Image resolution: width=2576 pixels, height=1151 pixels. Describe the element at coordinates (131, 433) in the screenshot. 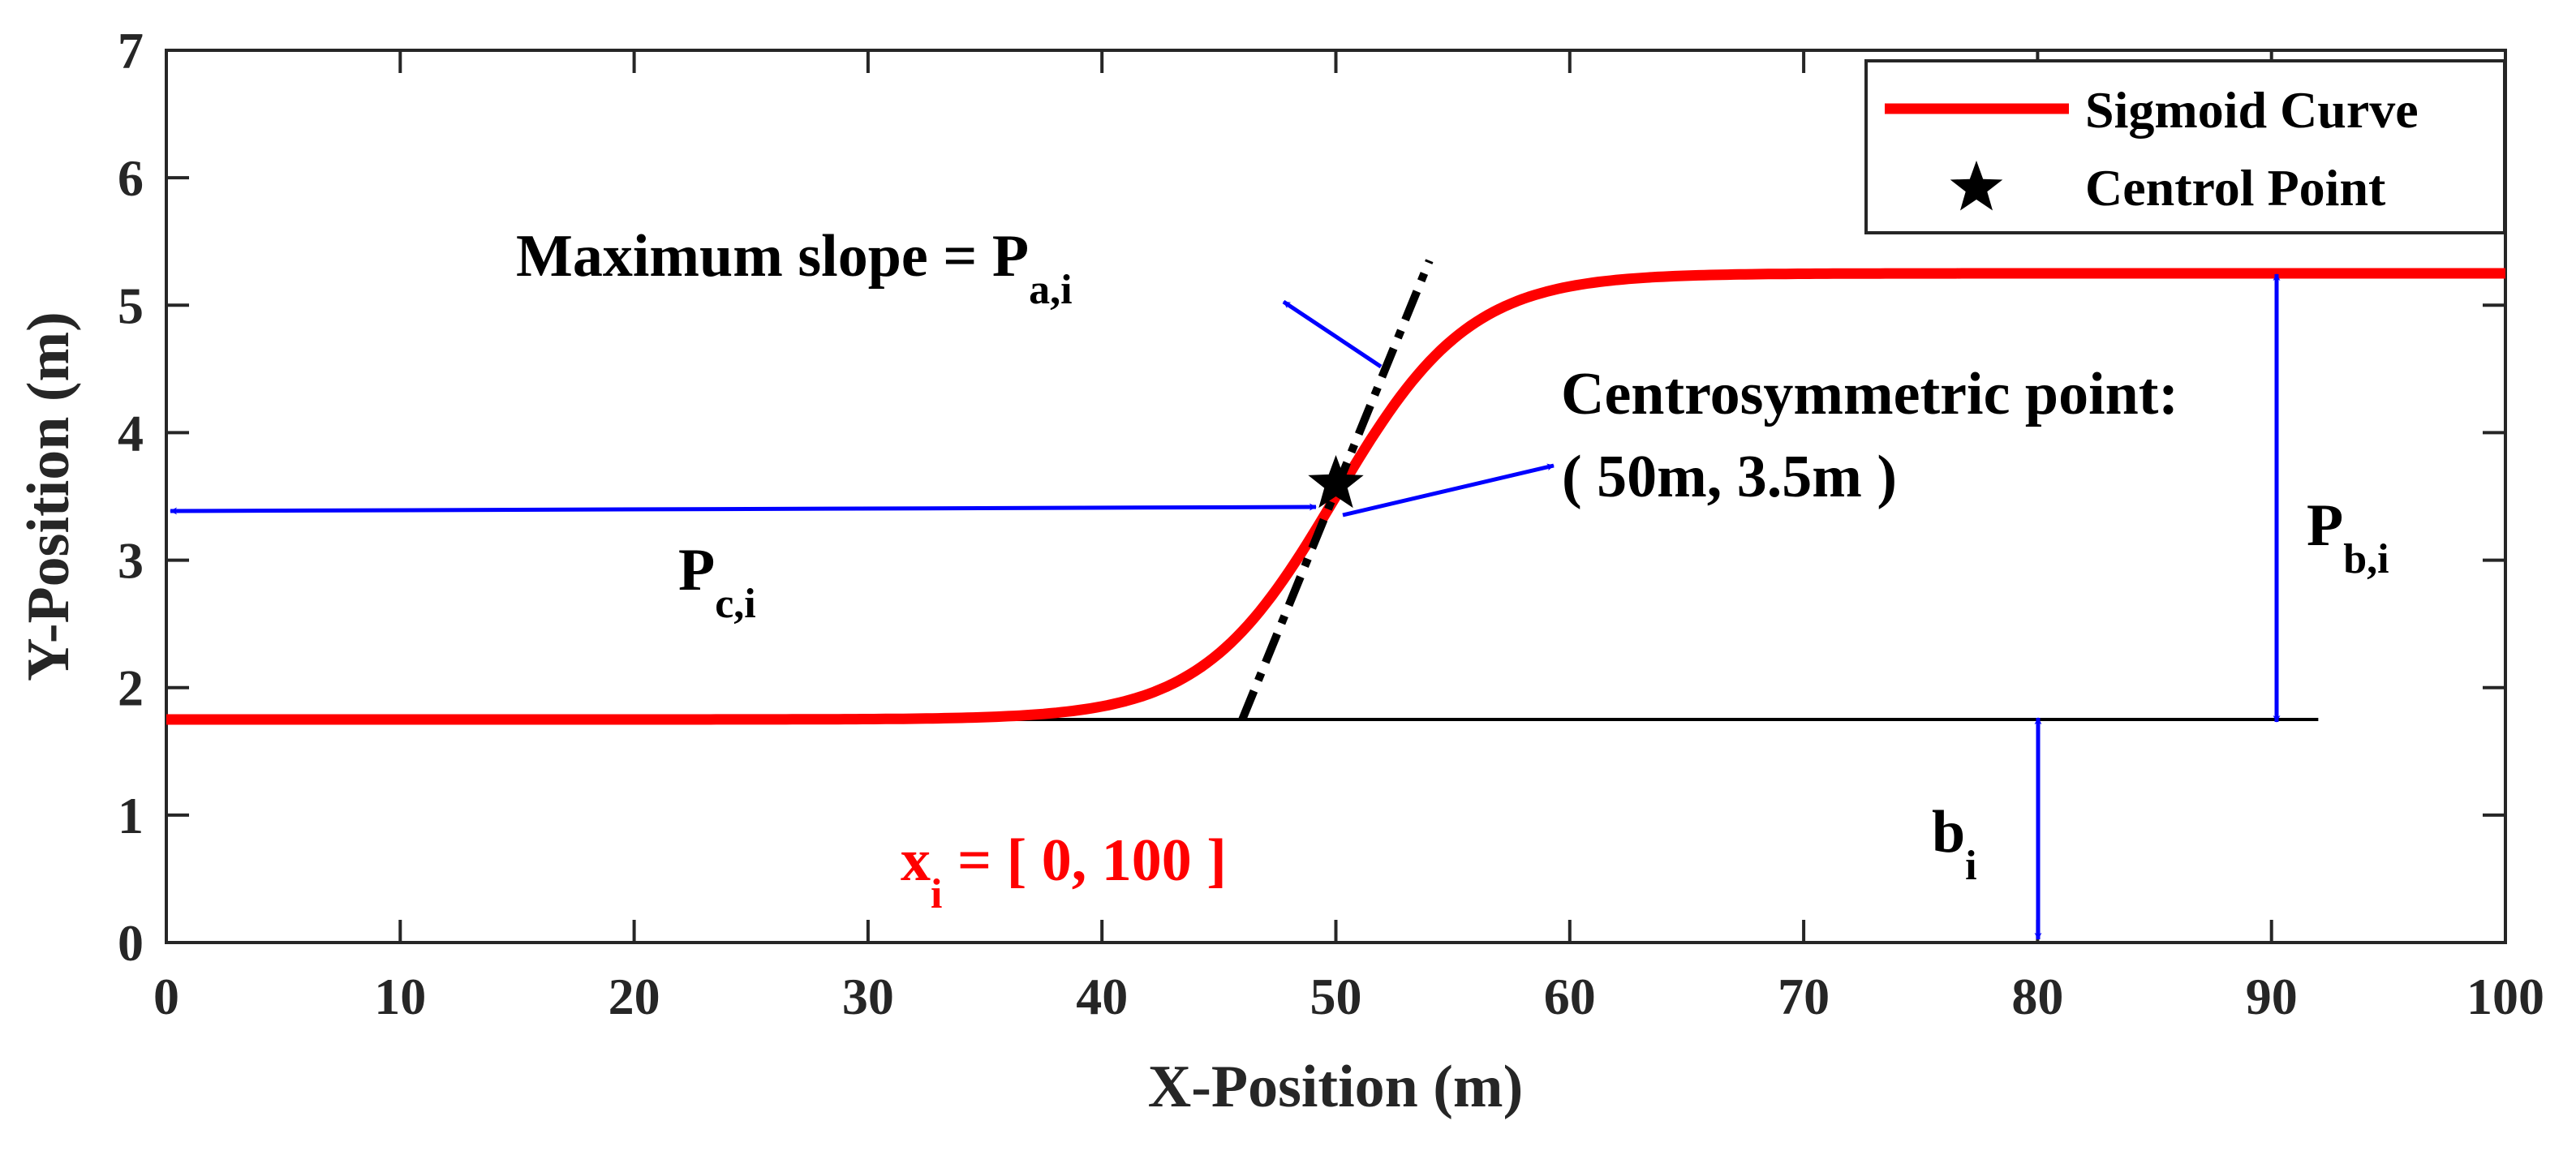

I see `y-tick-label: 4` at that location.